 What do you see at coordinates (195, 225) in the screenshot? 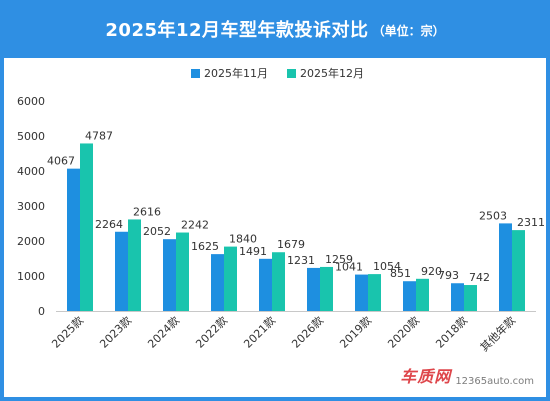
I see `data-label: 2242` at bounding box center [195, 225].